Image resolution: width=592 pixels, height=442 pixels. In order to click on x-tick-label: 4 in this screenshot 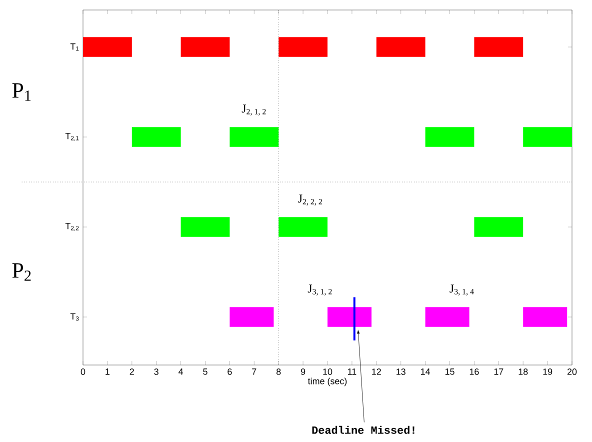, I will do `click(181, 371)`.